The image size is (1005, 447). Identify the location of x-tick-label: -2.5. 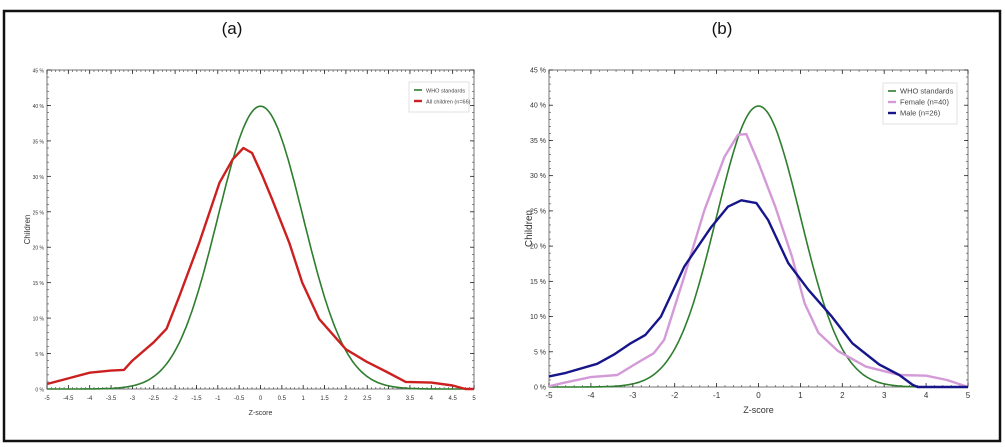
(154, 399).